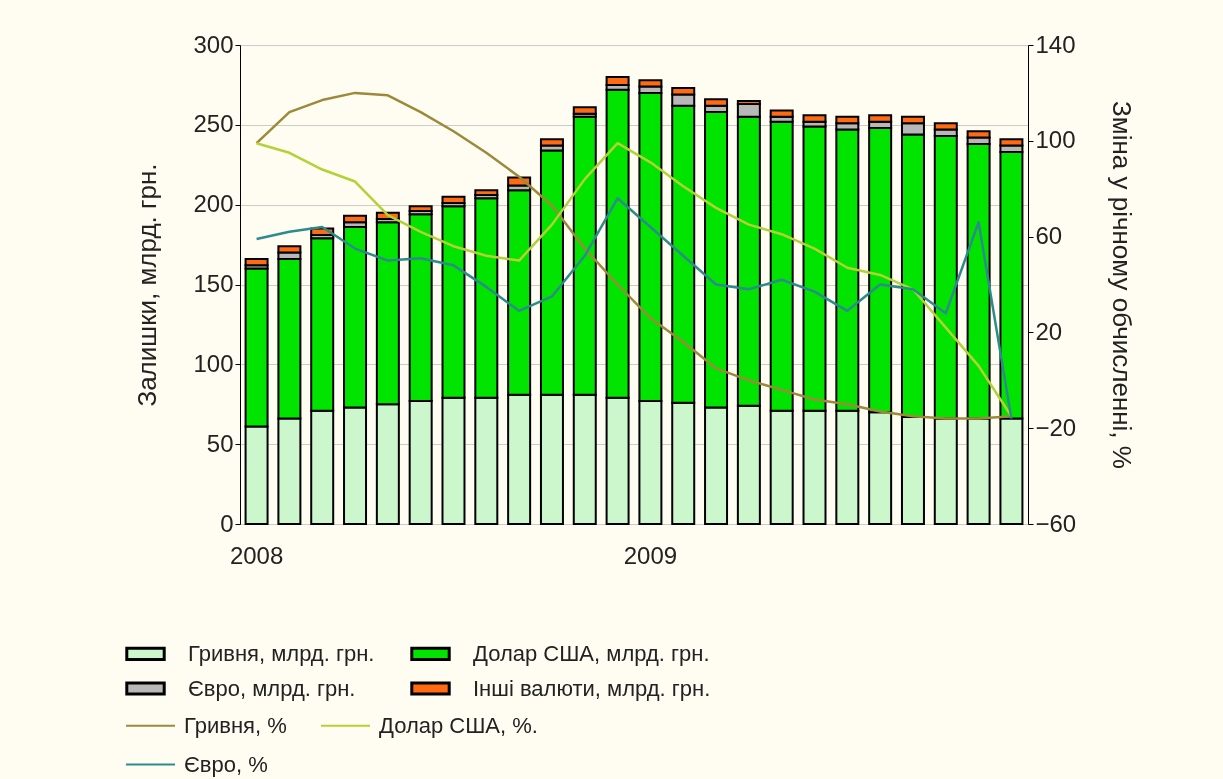 This screenshot has width=1223, height=779. What do you see at coordinates (591, 653) in the screenshot?
I see `legend-label: Долар США, млрд. грн.` at bounding box center [591, 653].